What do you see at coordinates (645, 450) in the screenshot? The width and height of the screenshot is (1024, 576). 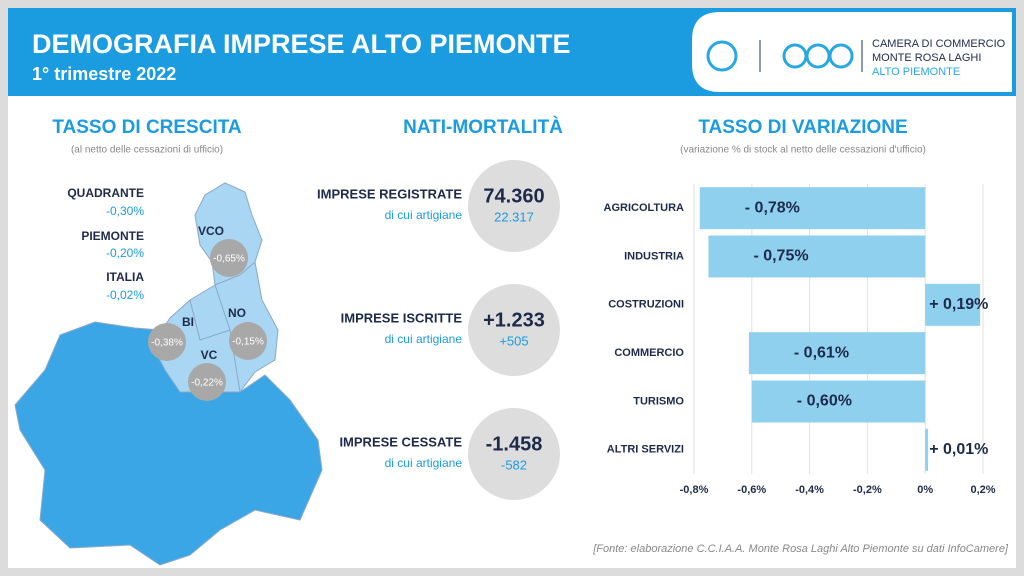 I see `category-label: ALTRI SERVIZI` at bounding box center [645, 450].